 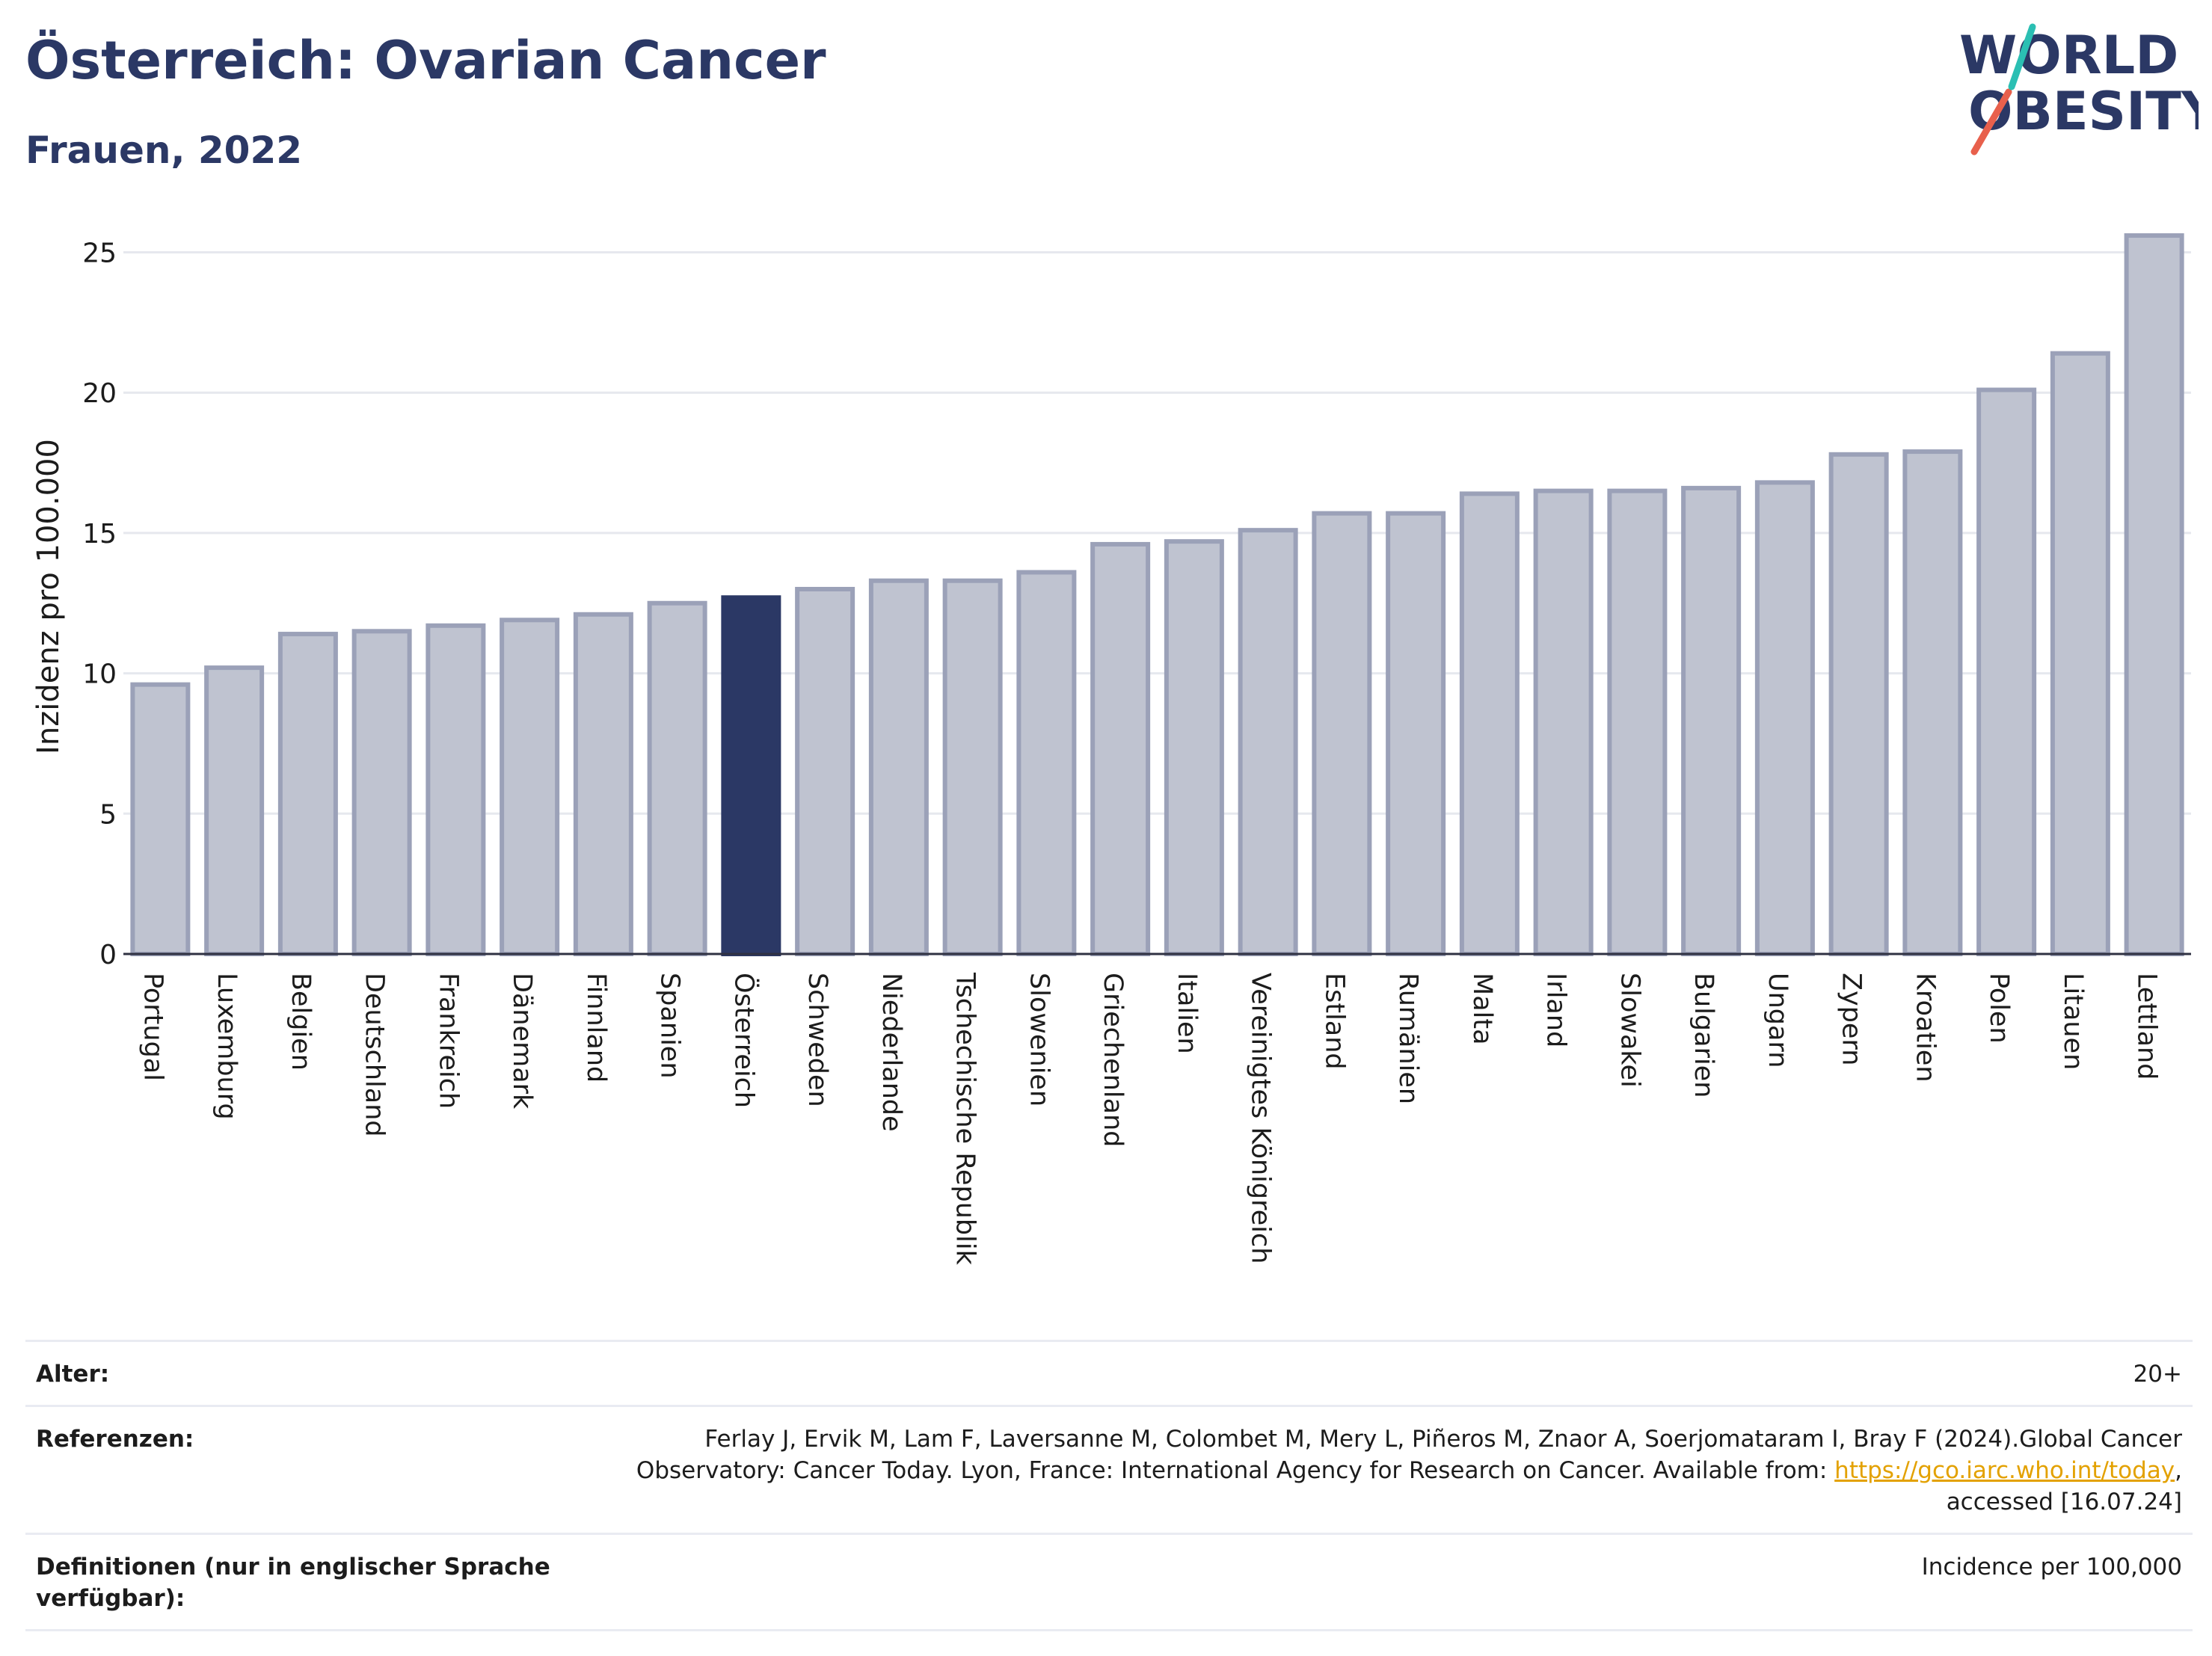 What do you see at coordinates (1113, 1060) in the screenshot?
I see `x-tick-label: Griechenland` at bounding box center [1113, 1060].